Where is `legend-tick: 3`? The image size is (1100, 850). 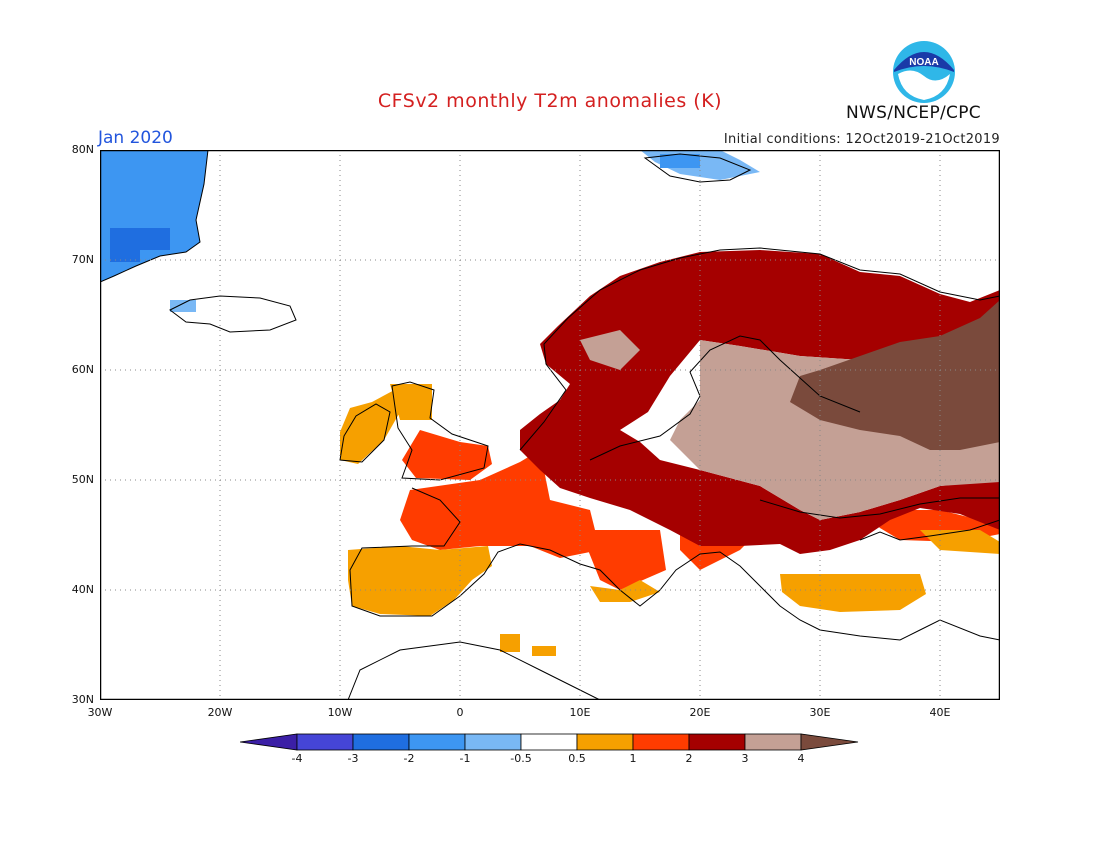 legend-tick: 3 is located at coordinates (745, 758).